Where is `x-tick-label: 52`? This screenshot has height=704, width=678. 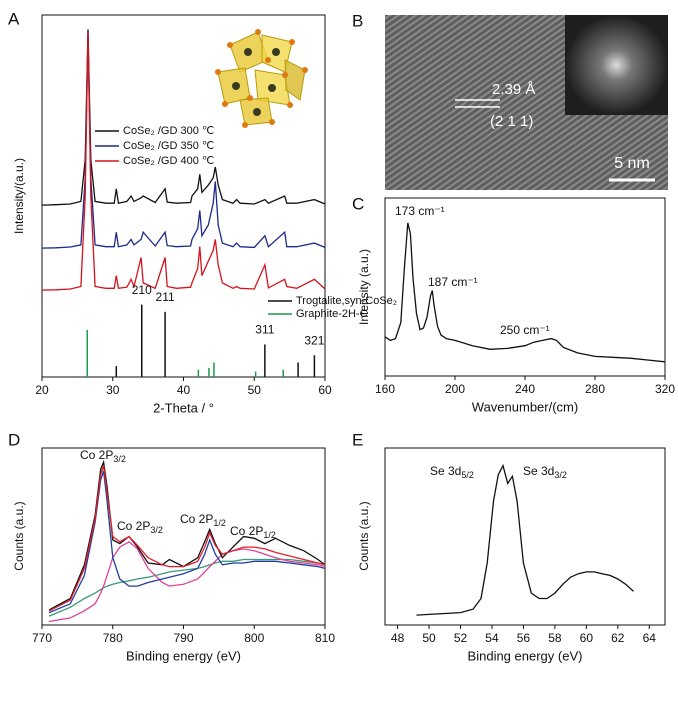 x-tick-label: 52 is located at coordinates (461, 638).